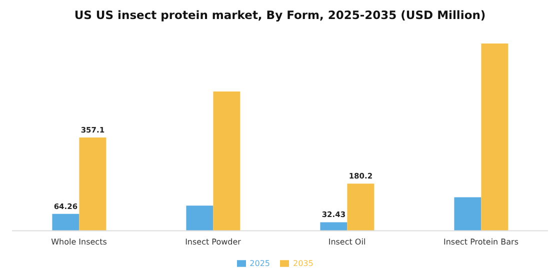 This screenshot has width=560, height=280. I want to click on x-tick-label: Insect Oil, so click(347, 241).